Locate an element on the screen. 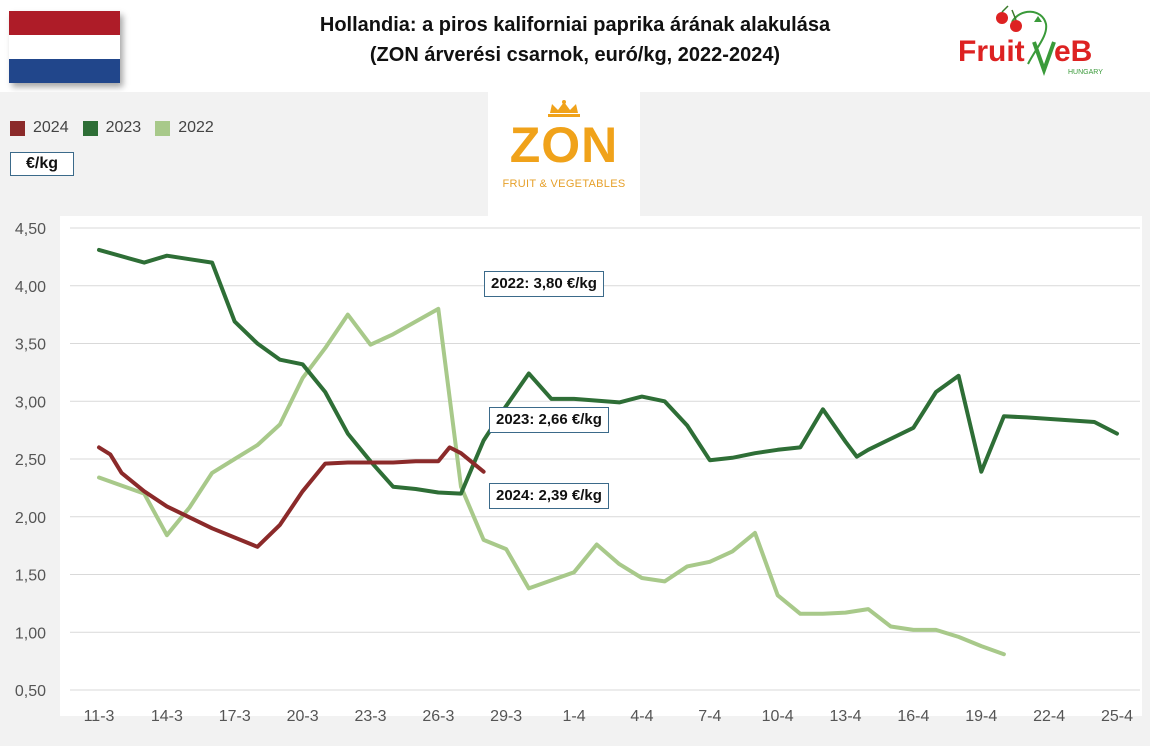 The height and width of the screenshot is (746, 1150). zon-logo-word: ZON is located at coordinates (564, 145).